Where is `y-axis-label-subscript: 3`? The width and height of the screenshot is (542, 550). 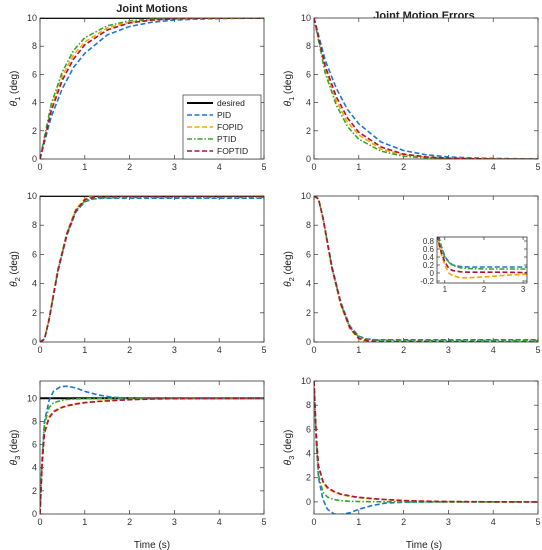
y-axis-label-subscript: 3 is located at coordinates (17, 458).